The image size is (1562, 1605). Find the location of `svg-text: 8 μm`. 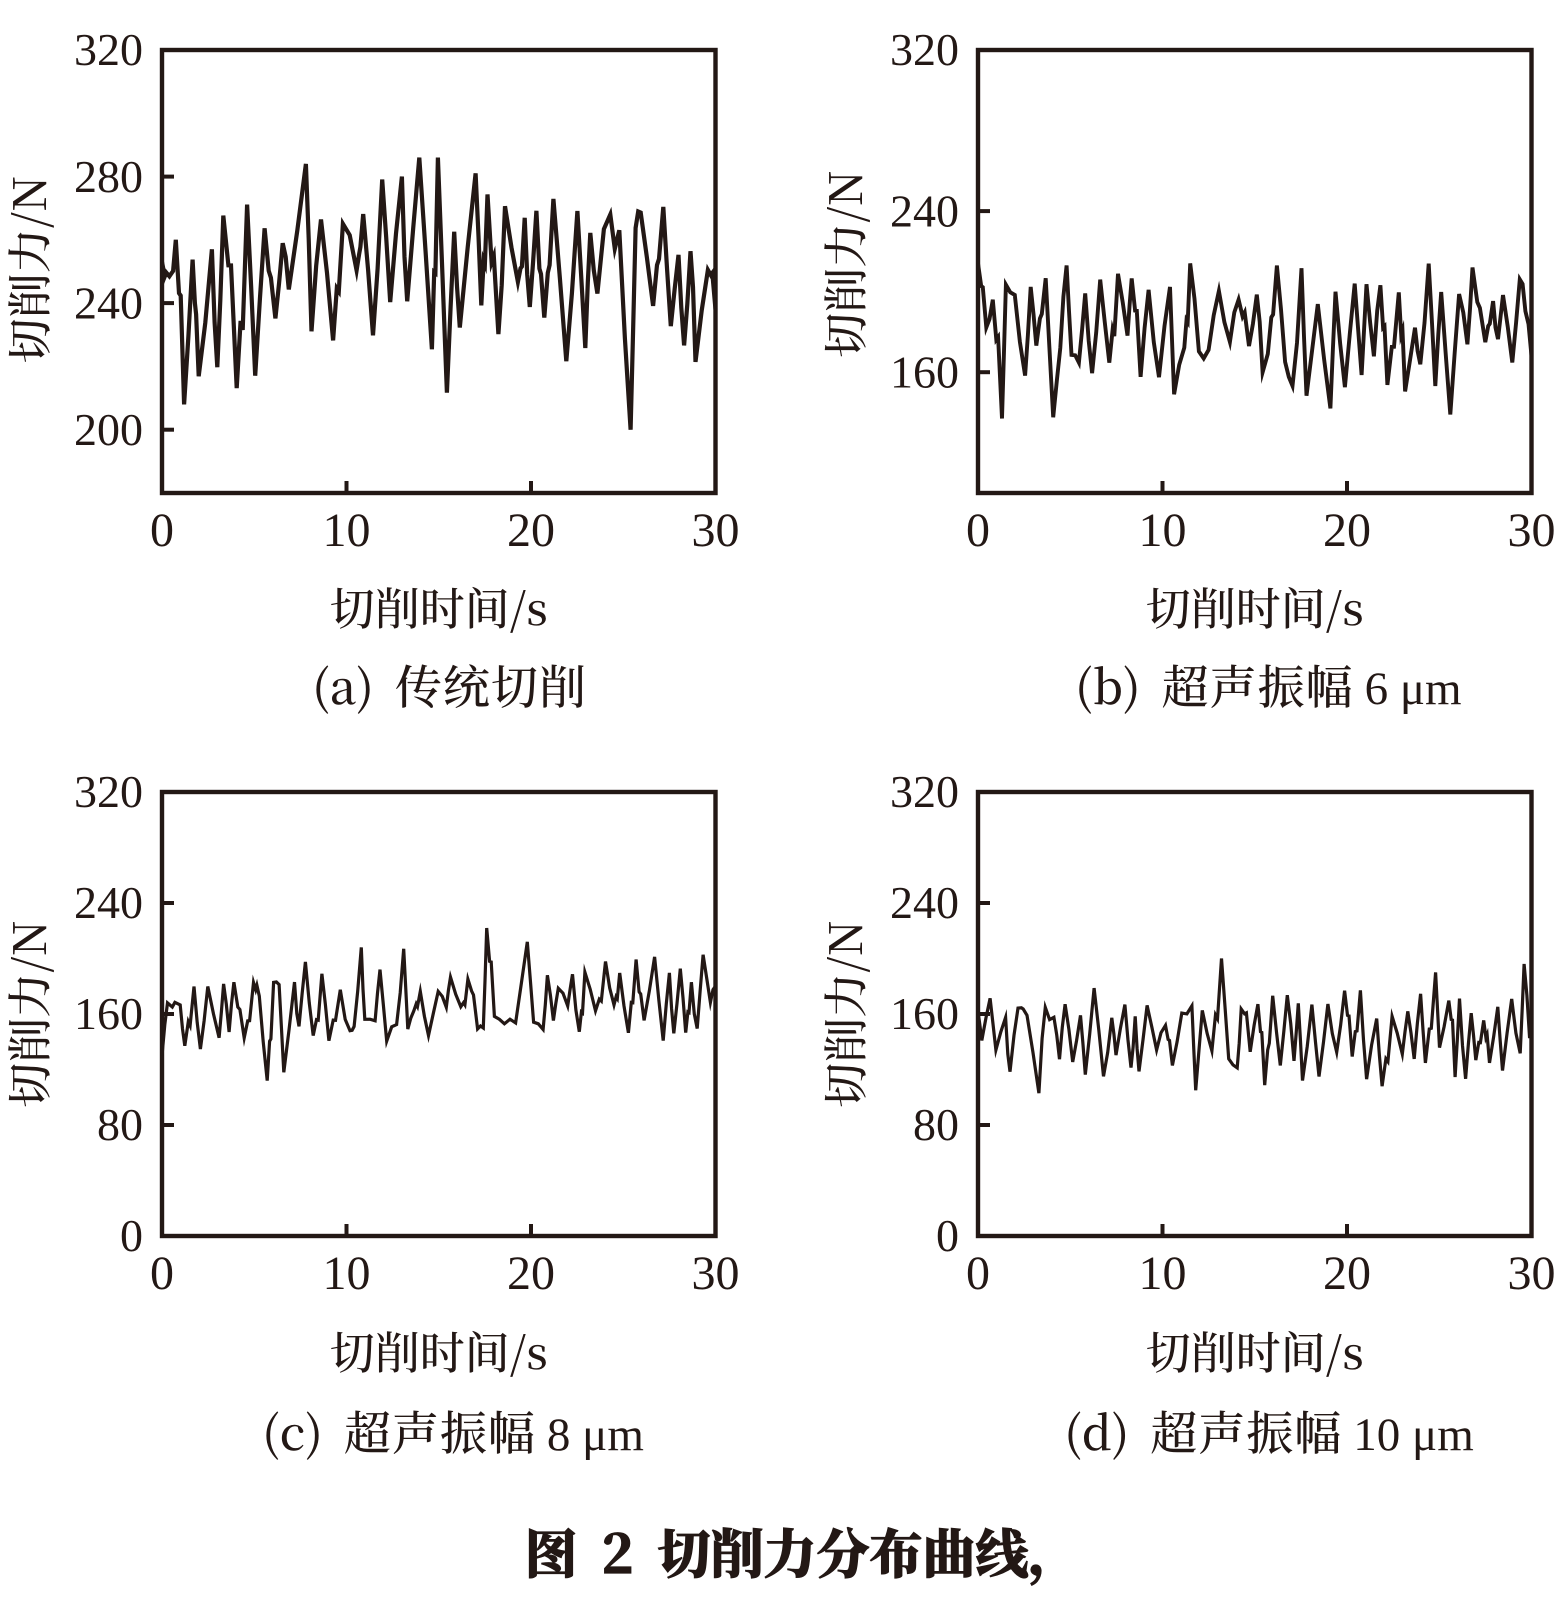

svg-text: 8 μm is located at coordinates (595, 1435).